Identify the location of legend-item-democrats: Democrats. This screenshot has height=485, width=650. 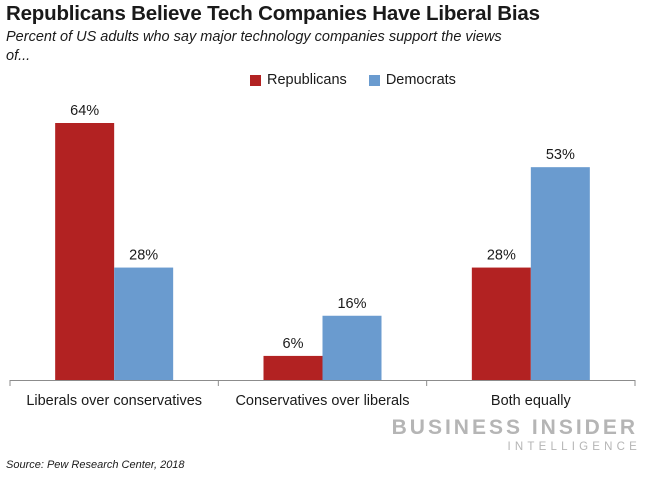
(412, 80).